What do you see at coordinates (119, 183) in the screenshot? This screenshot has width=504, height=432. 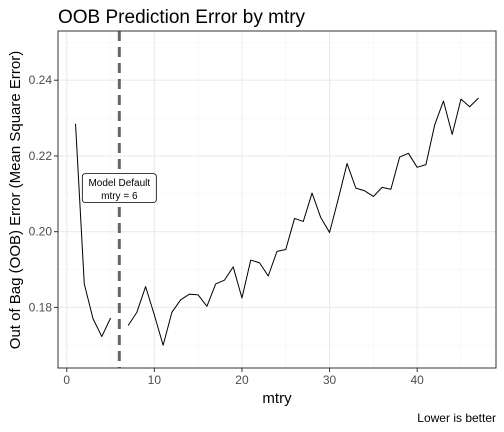 I see `annotation-line-1: Model Default` at bounding box center [119, 183].